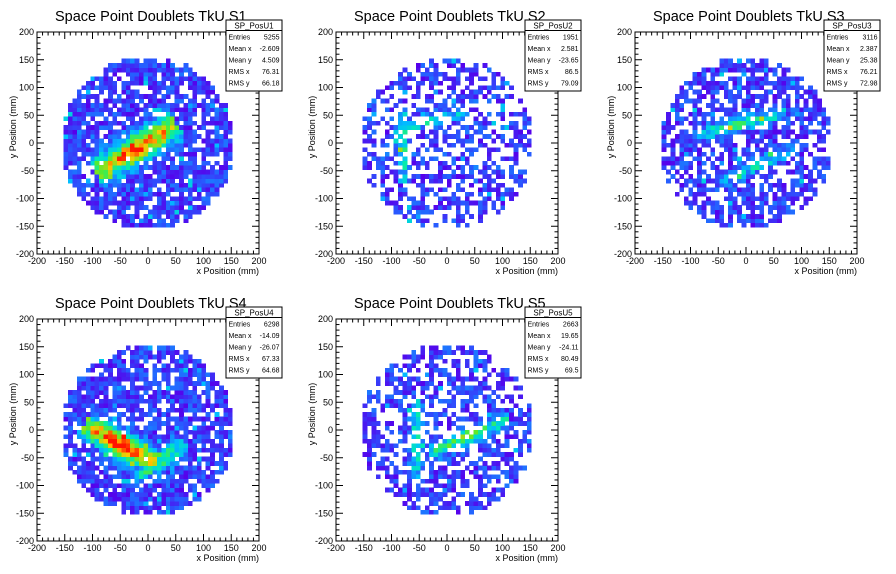 The image size is (896, 574). I want to click on stats-box-name: SP_PosU1, so click(254, 26).